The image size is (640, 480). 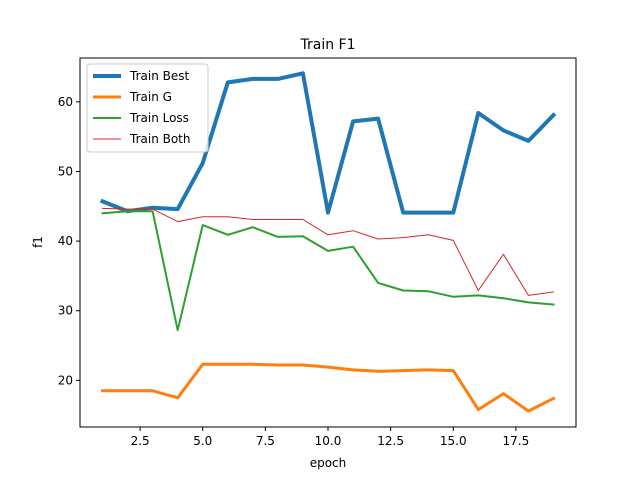 What do you see at coordinates (65, 102) in the screenshot?
I see `y-tick-label: 60` at bounding box center [65, 102].